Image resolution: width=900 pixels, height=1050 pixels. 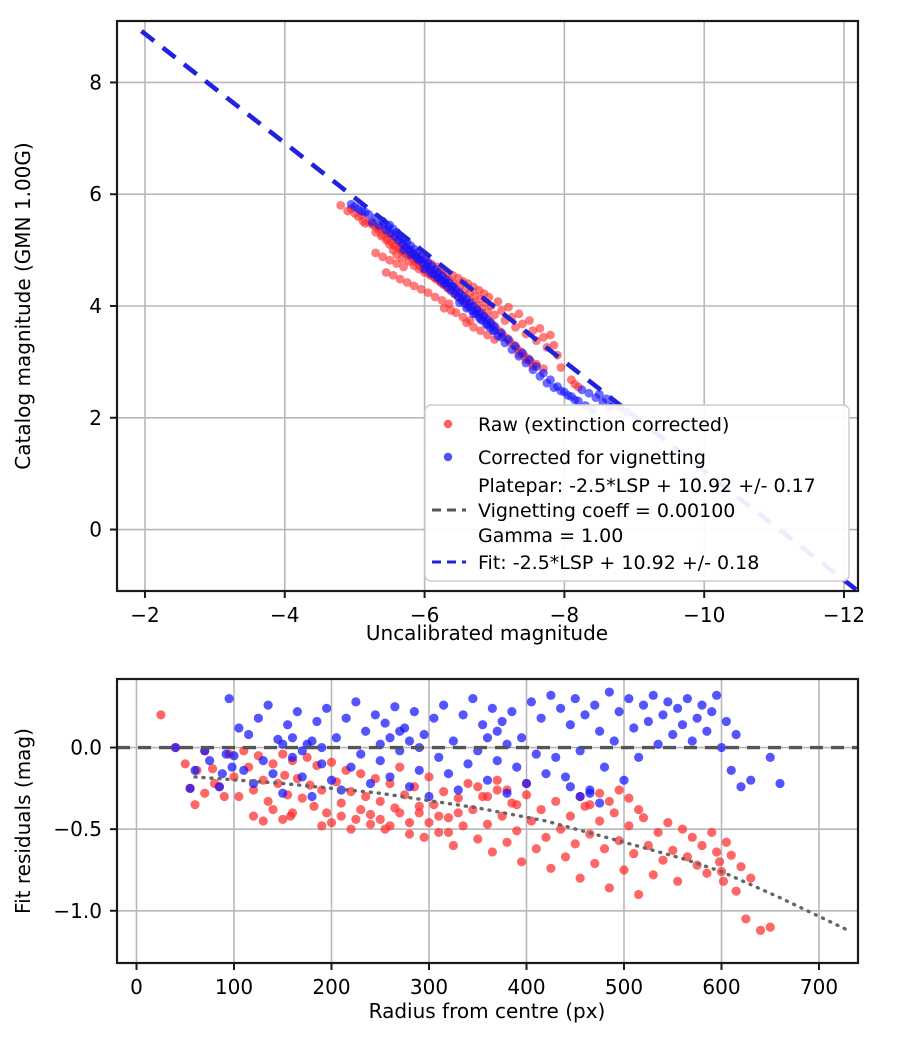 What do you see at coordinates (429, 987) in the screenshot?
I see `bottom-xtick-label: 300` at bounding box center [429, 987].